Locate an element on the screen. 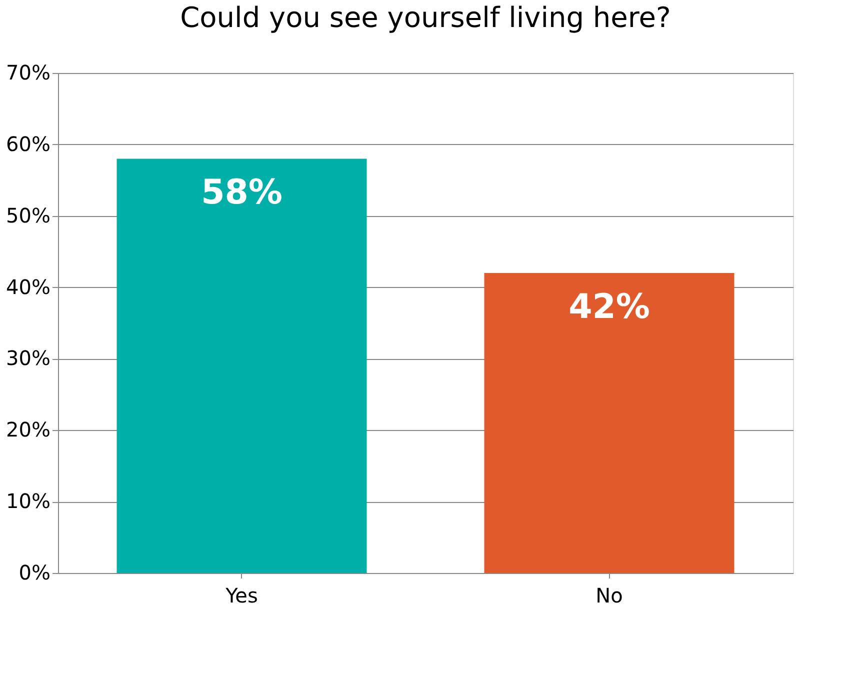 The width and height of the screenshot is (863, 686). y-tick-label: 50% is located at coordinates (28, 215).